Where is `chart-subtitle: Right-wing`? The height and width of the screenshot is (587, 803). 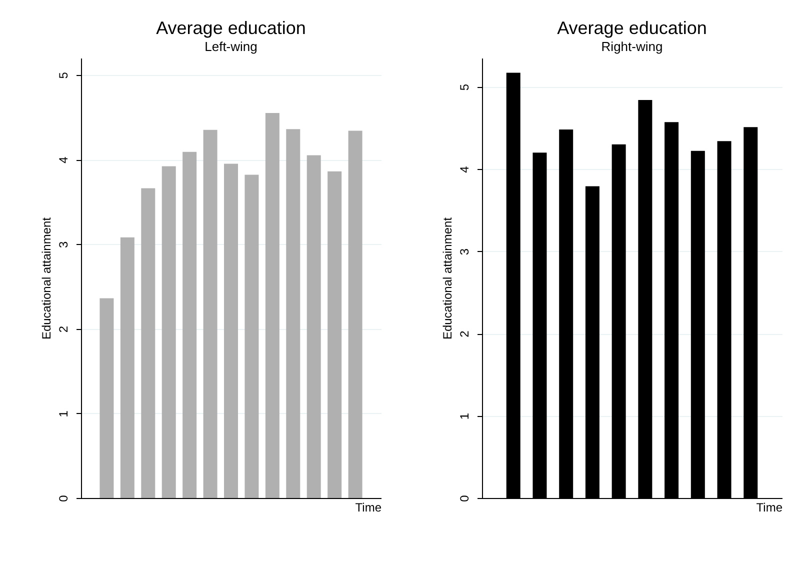
chart-subtitle: Right-wing is located at coordinates (632, 46).